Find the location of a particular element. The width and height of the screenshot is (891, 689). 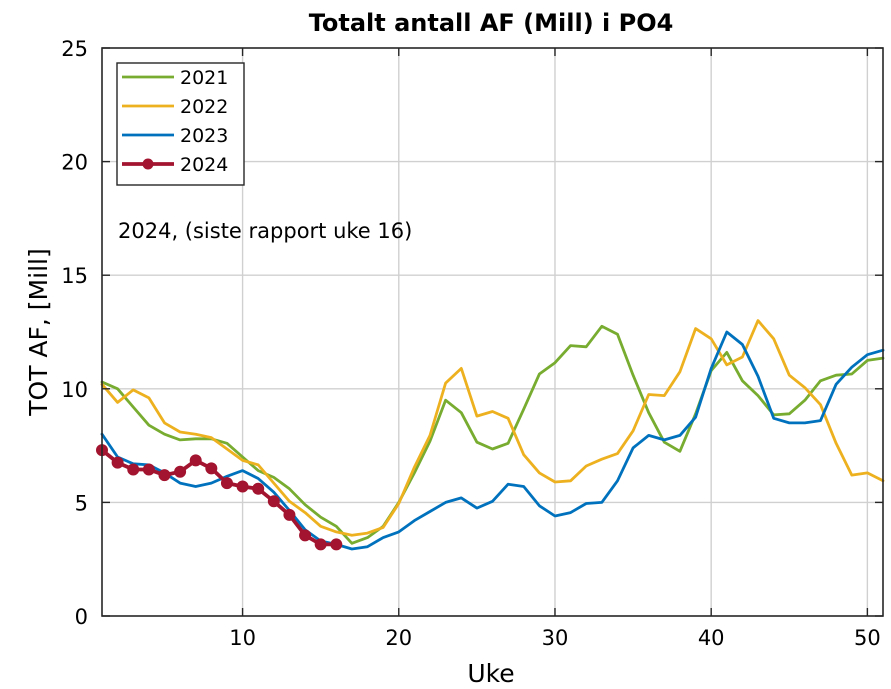

legend-item-2024: 2024 is located at coordinates (175, 165).